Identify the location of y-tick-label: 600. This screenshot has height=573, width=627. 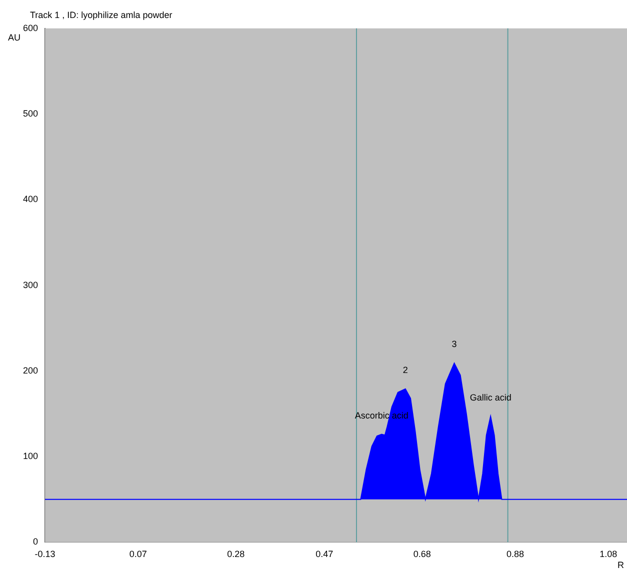
(30, 27).